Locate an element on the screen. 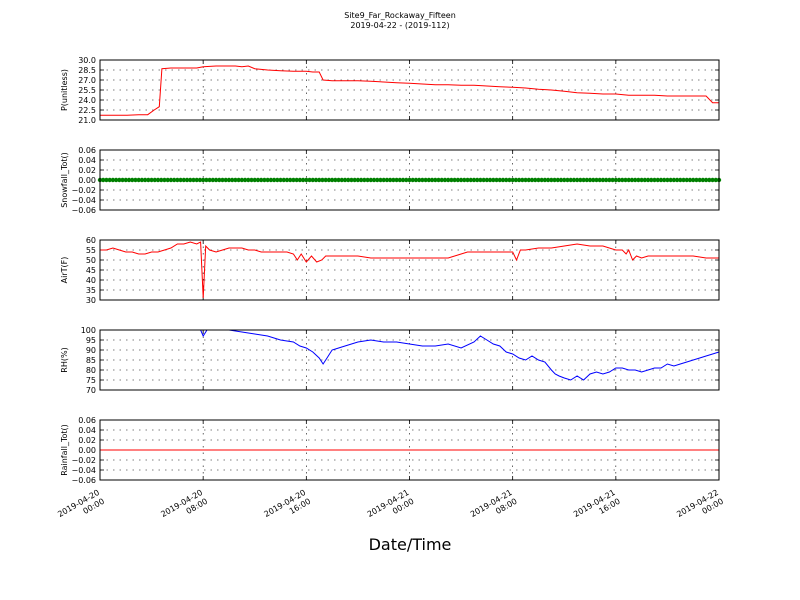 This screenshot has height=600, width=800. y-axis-label: P(unitless) is located at coordinates (64, 90).